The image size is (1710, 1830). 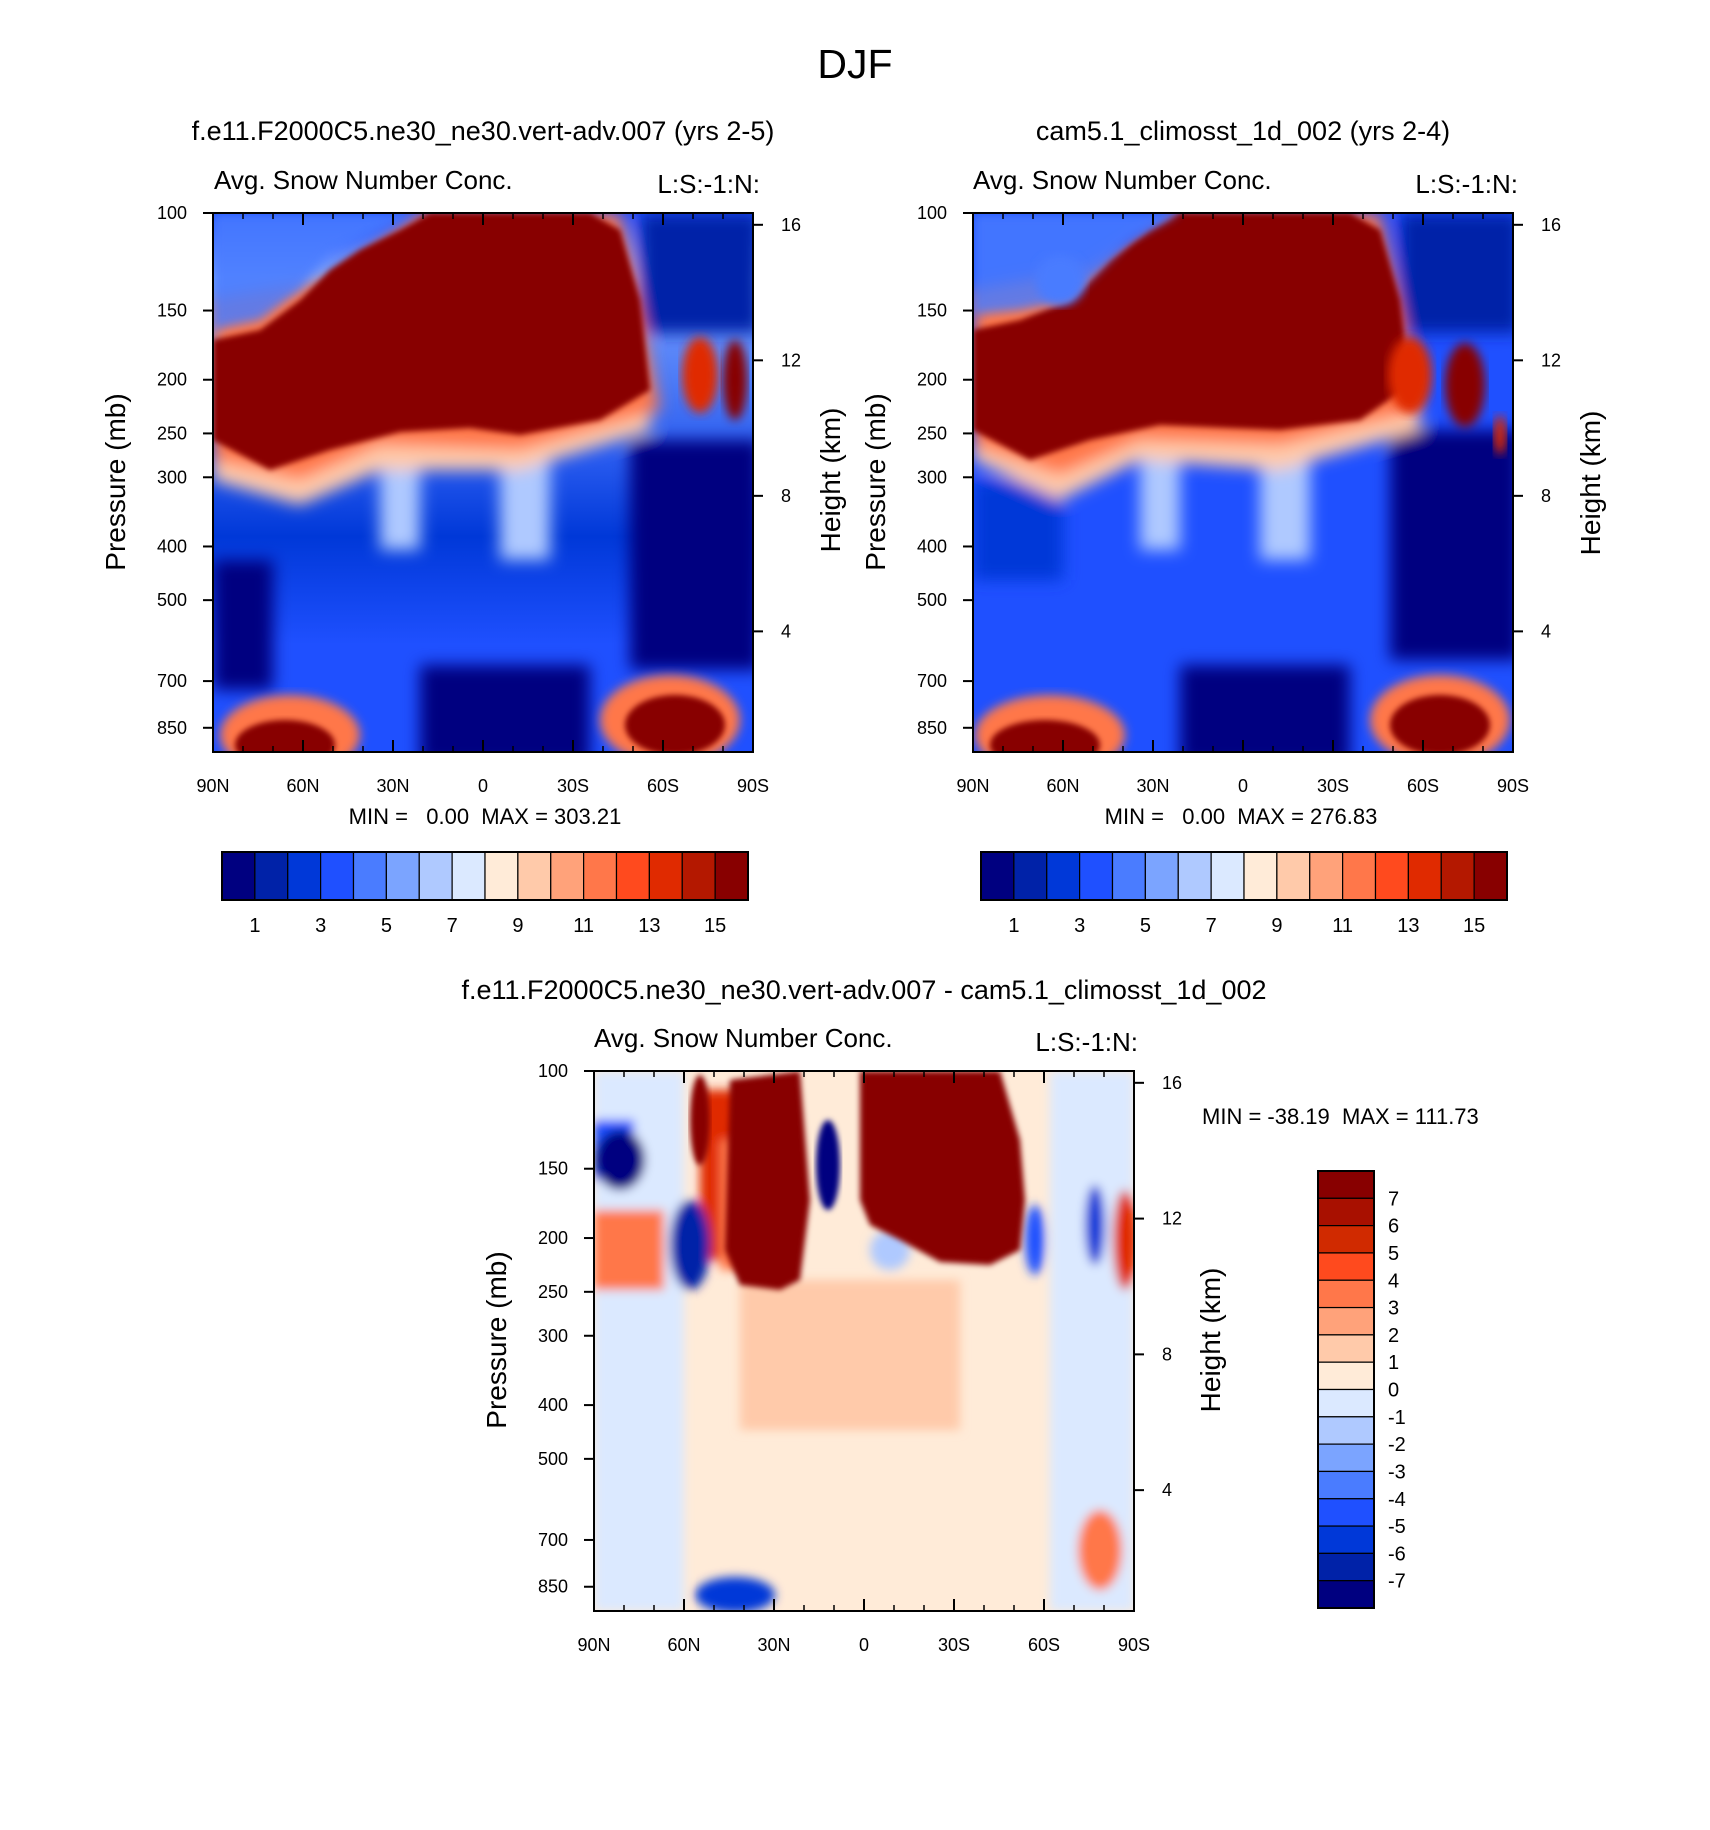 What do you see at coordinates (1393, 1391) in the screenshot?
I see `colorbar-label: 0` at bounding box center [1393, 1391].